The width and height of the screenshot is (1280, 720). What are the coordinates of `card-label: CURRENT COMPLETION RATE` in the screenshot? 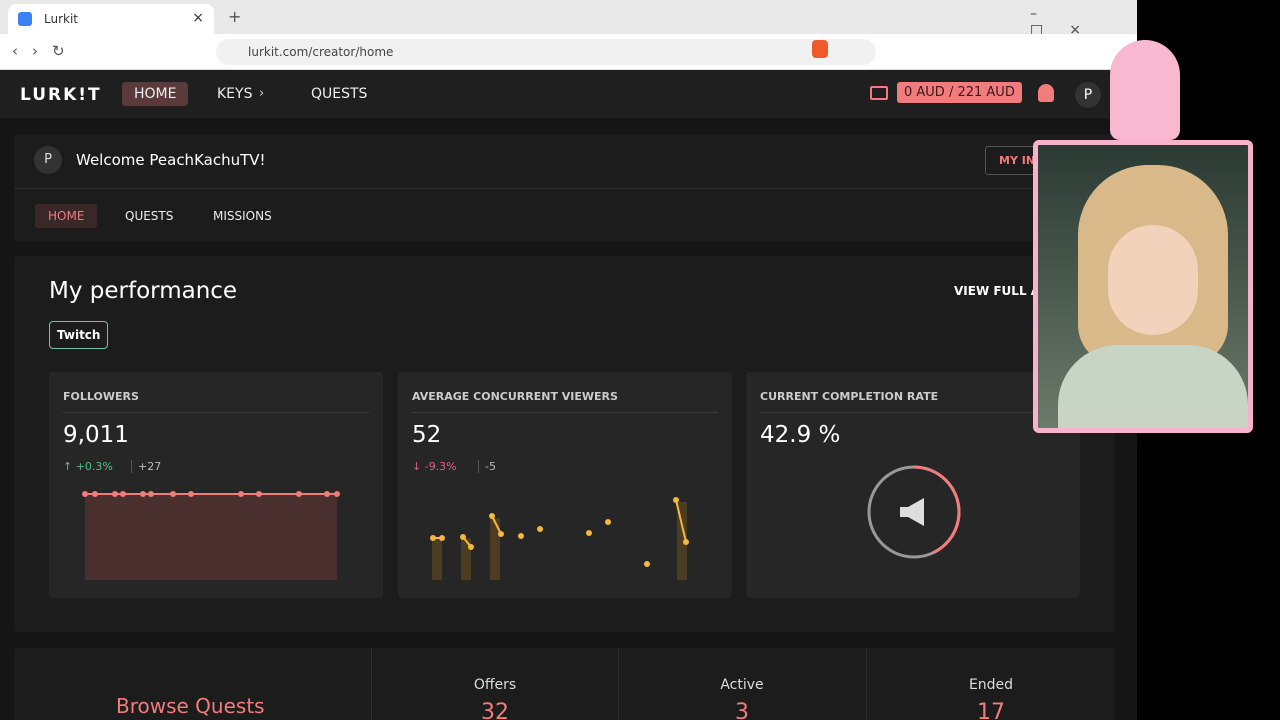 It's located at (849, 396).